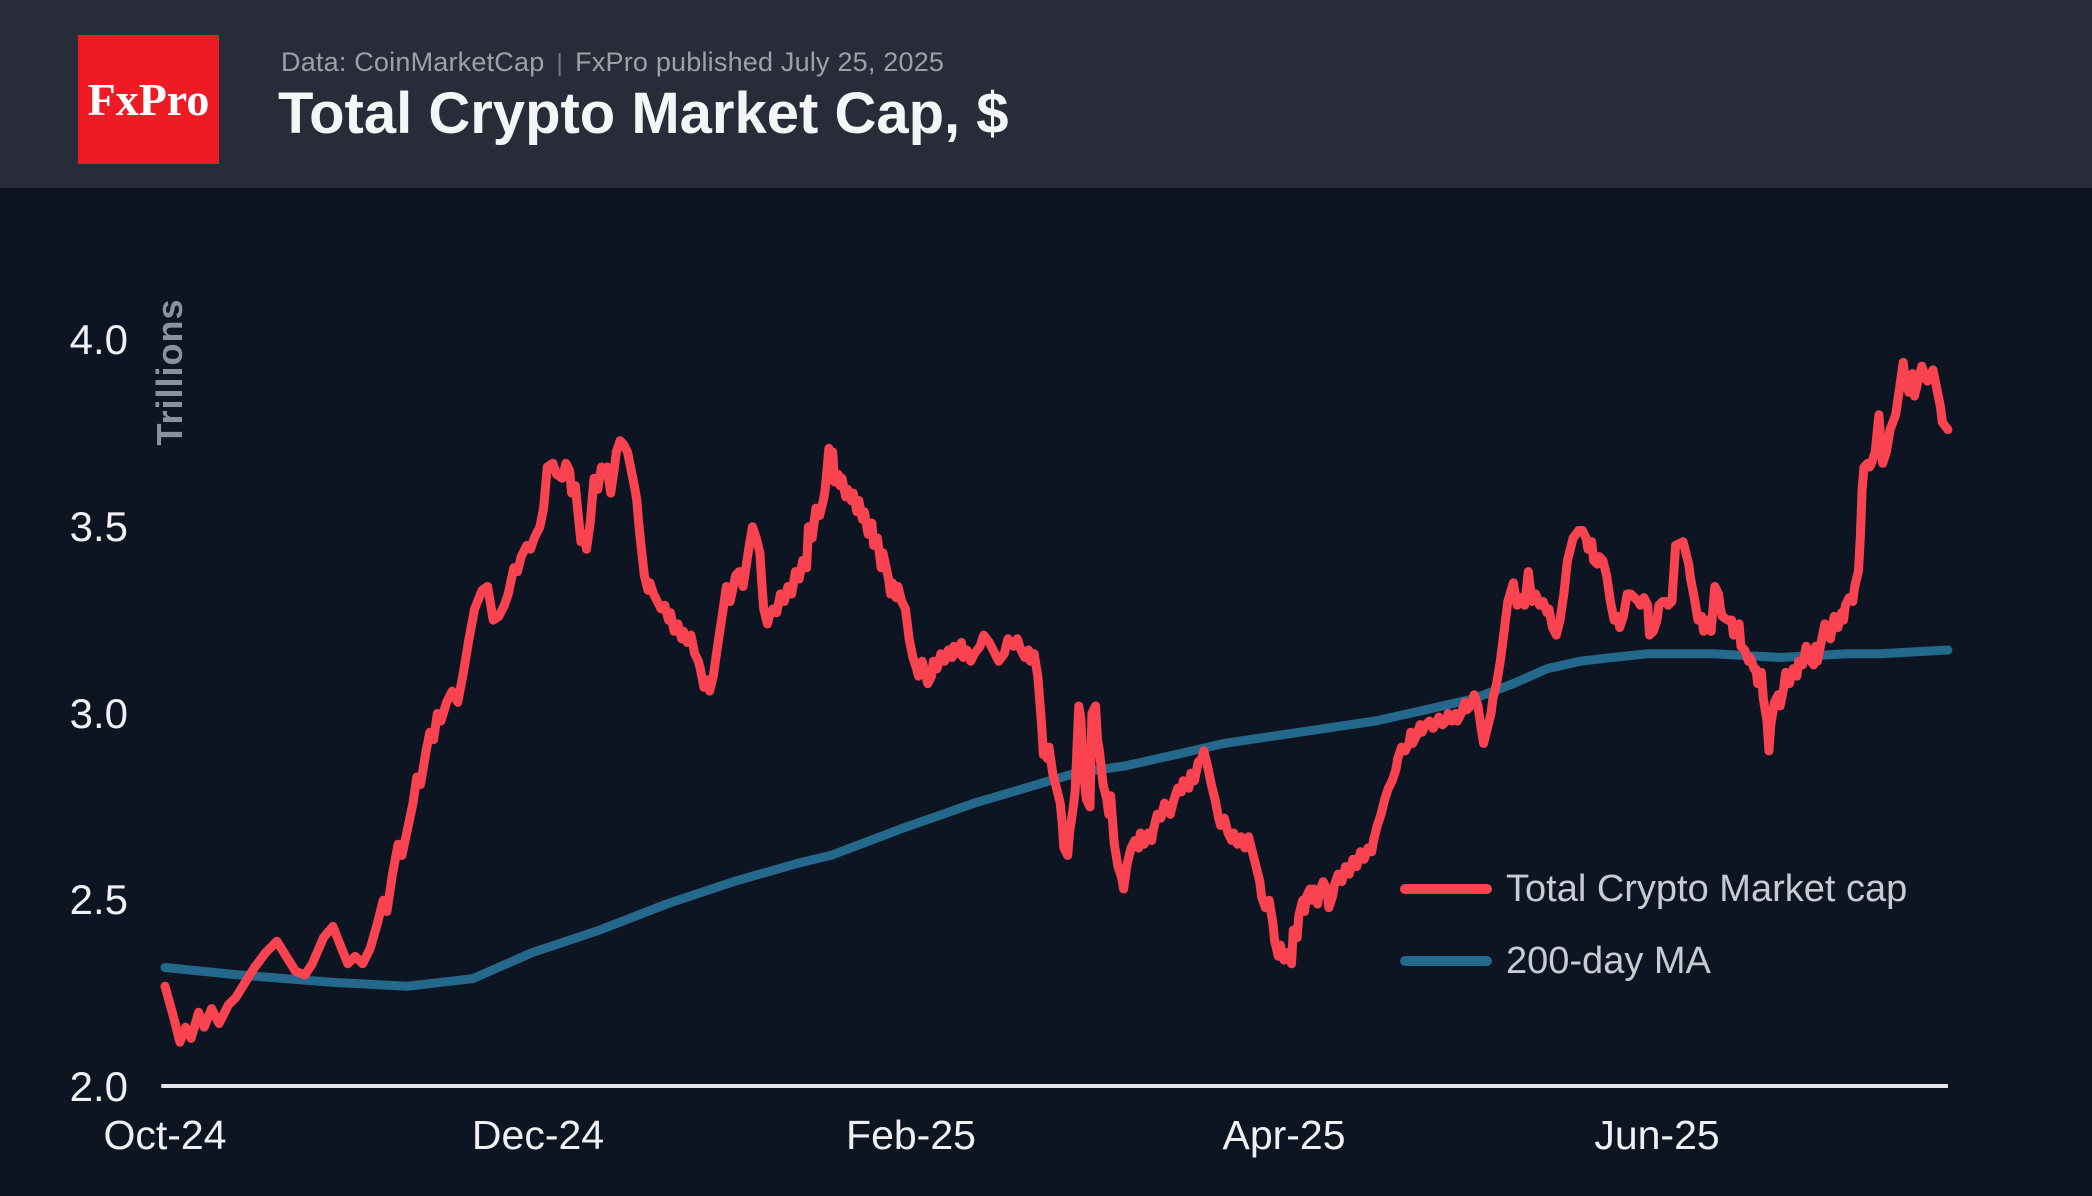 The height and width of the screenshot is (1196, 2092). Describe the element at coordinates (643, 113) in the screenshot. I see `chart-title: Total Crypto Market Cap, $` at that location.